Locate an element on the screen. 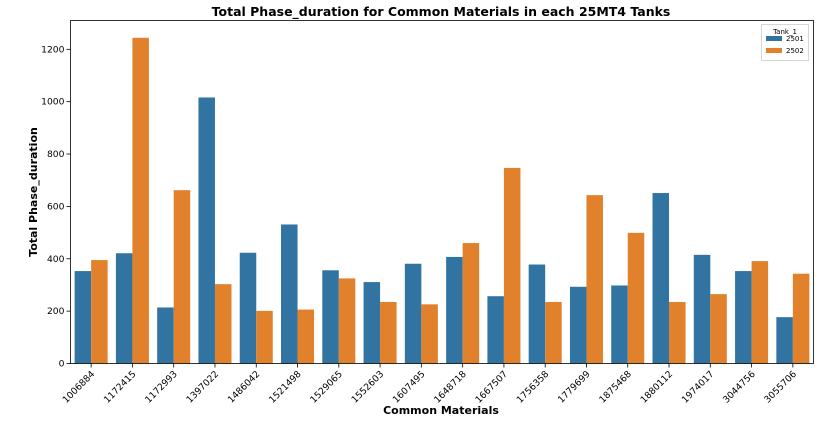  y-tick-label-0: 0 is located at coordinates (62, 364).